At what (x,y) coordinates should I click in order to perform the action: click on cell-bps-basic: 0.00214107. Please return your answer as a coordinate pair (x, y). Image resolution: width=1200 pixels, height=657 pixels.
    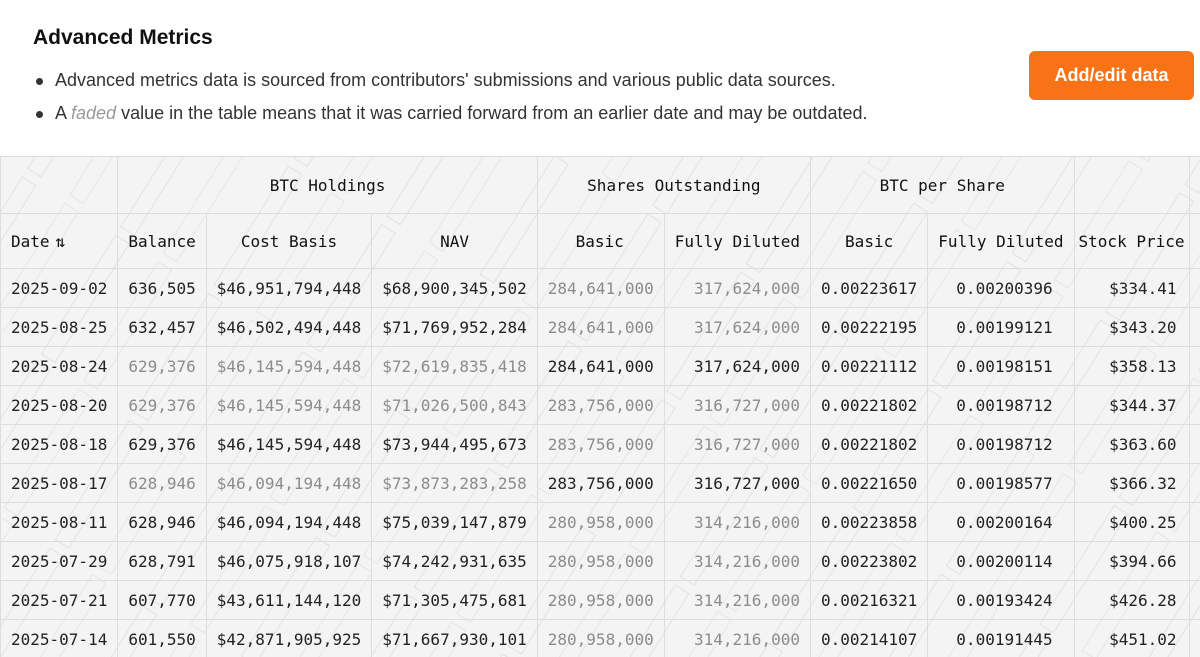
    Looking at the image, I should click on (869, 638).